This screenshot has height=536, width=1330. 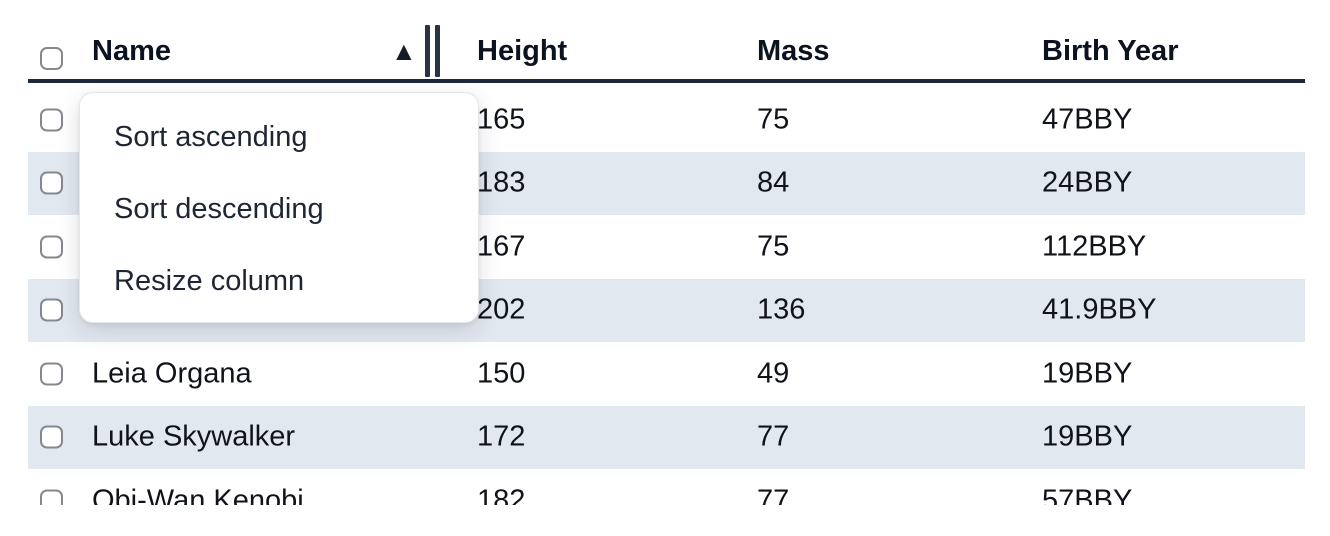 I want to click on cell-mass: 49, so click(x=773, y=373).